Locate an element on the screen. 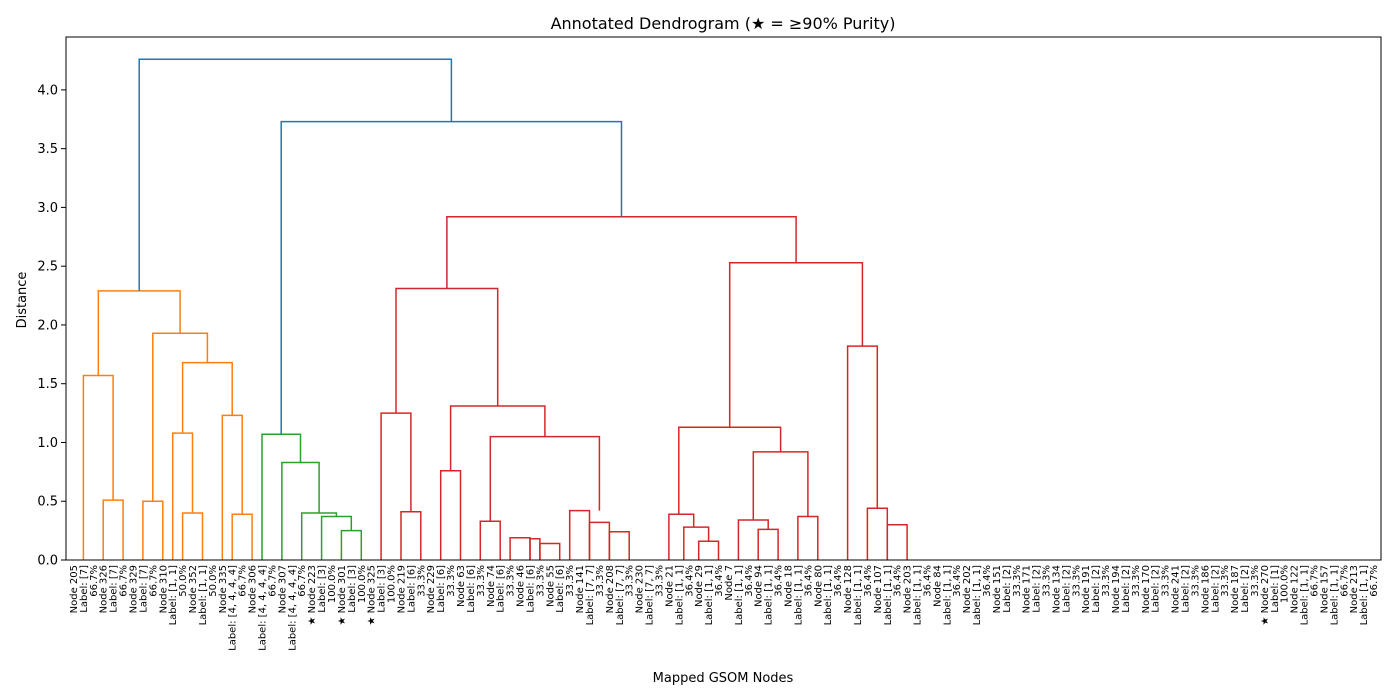 The height and width of the screenshot is (700, 1400). leaf-label-101: 33.3% is located at coordinates (1076, 581).